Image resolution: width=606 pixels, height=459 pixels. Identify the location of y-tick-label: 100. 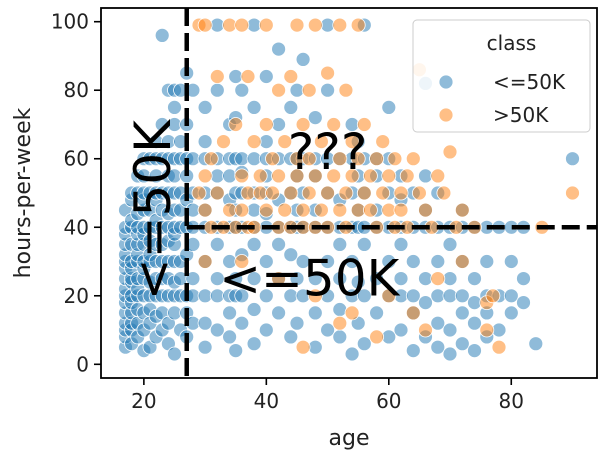
(70, 22).